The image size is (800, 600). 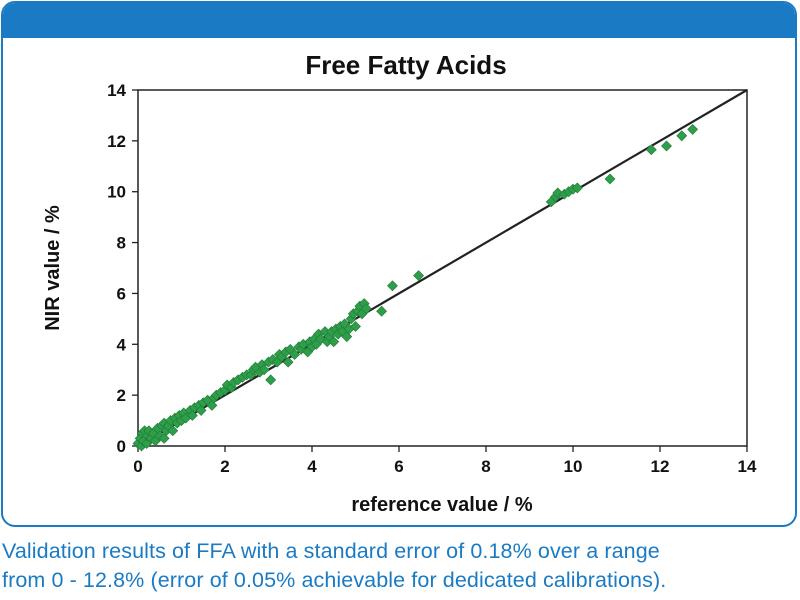 What do you see at coordinates (224, 466) in the screenshot?
I see `x-tick-label: 2` at bounding box center [224, 466].